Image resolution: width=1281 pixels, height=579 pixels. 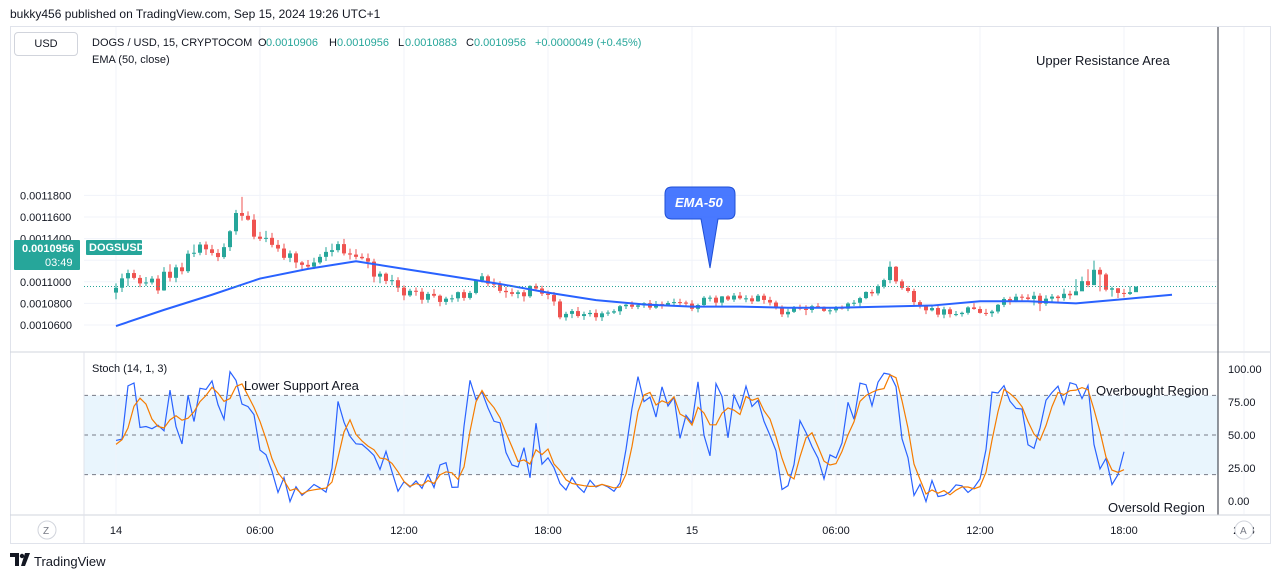 What do you see at coordinates (644, 294) in the screenshot?
I see `ema-layer` at bounding box center [644, 294].